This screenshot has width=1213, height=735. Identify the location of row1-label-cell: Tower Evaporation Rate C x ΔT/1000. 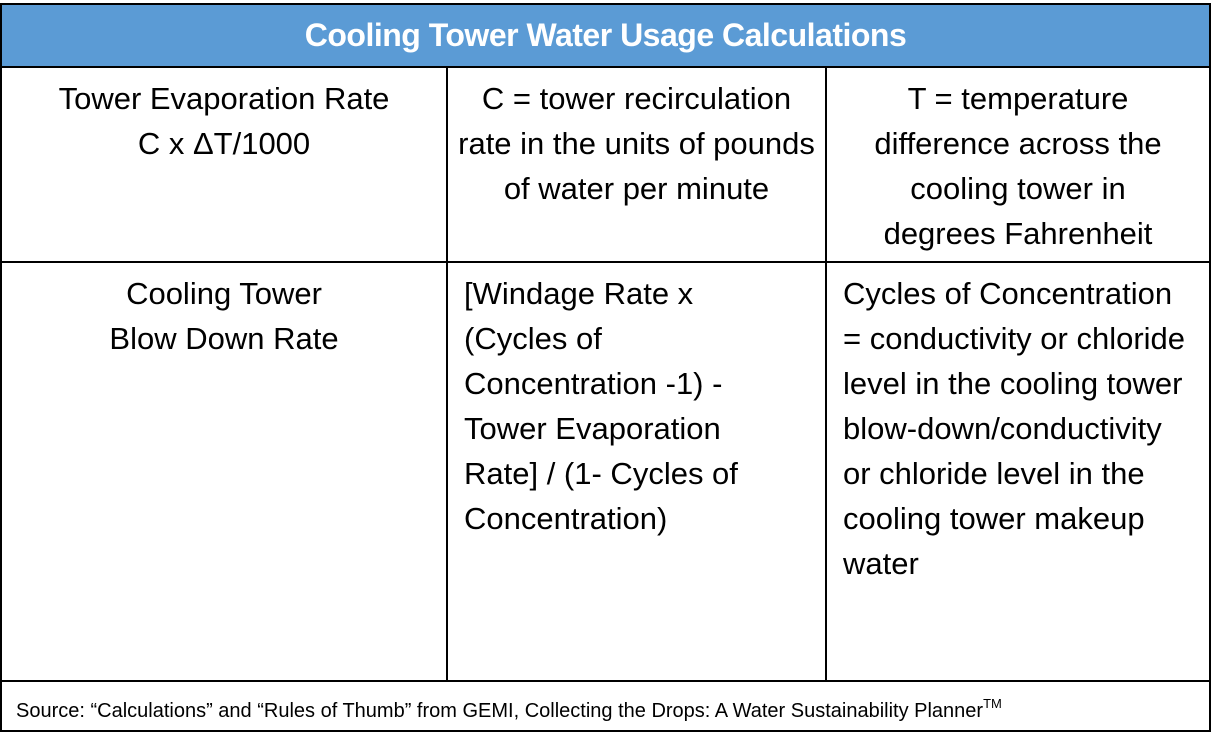
(224, 164).